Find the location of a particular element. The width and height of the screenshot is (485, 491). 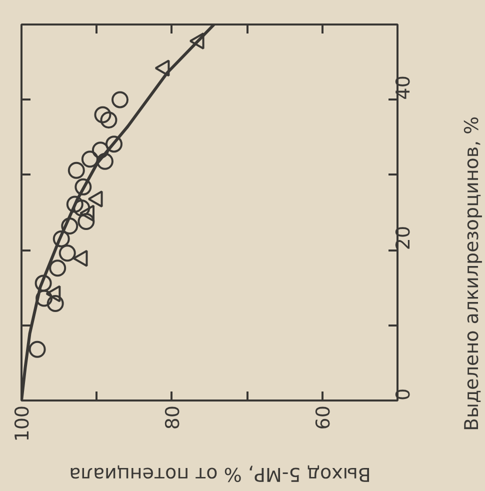

x-axis-title: Выход 5-МР, % от потенциала is located at coordinates (220, 474).